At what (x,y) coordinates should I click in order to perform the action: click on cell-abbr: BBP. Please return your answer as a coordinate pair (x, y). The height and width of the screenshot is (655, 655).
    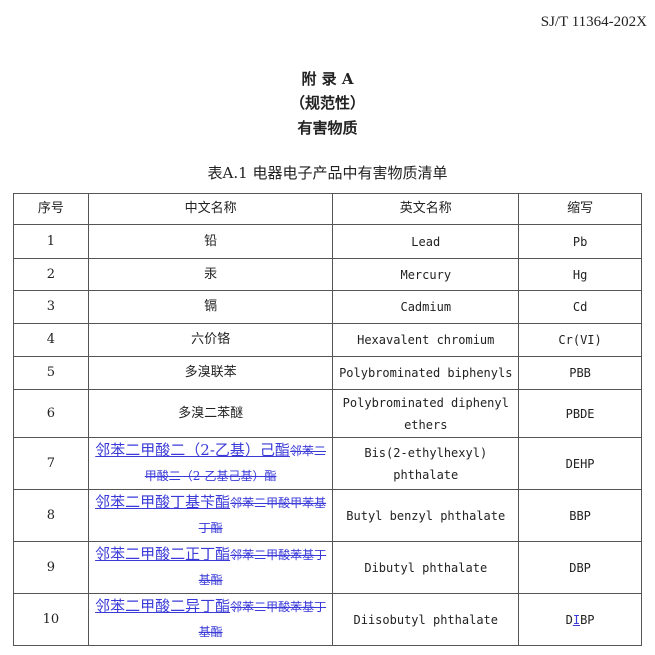
    Looking at the image, I should click on (580, 515).